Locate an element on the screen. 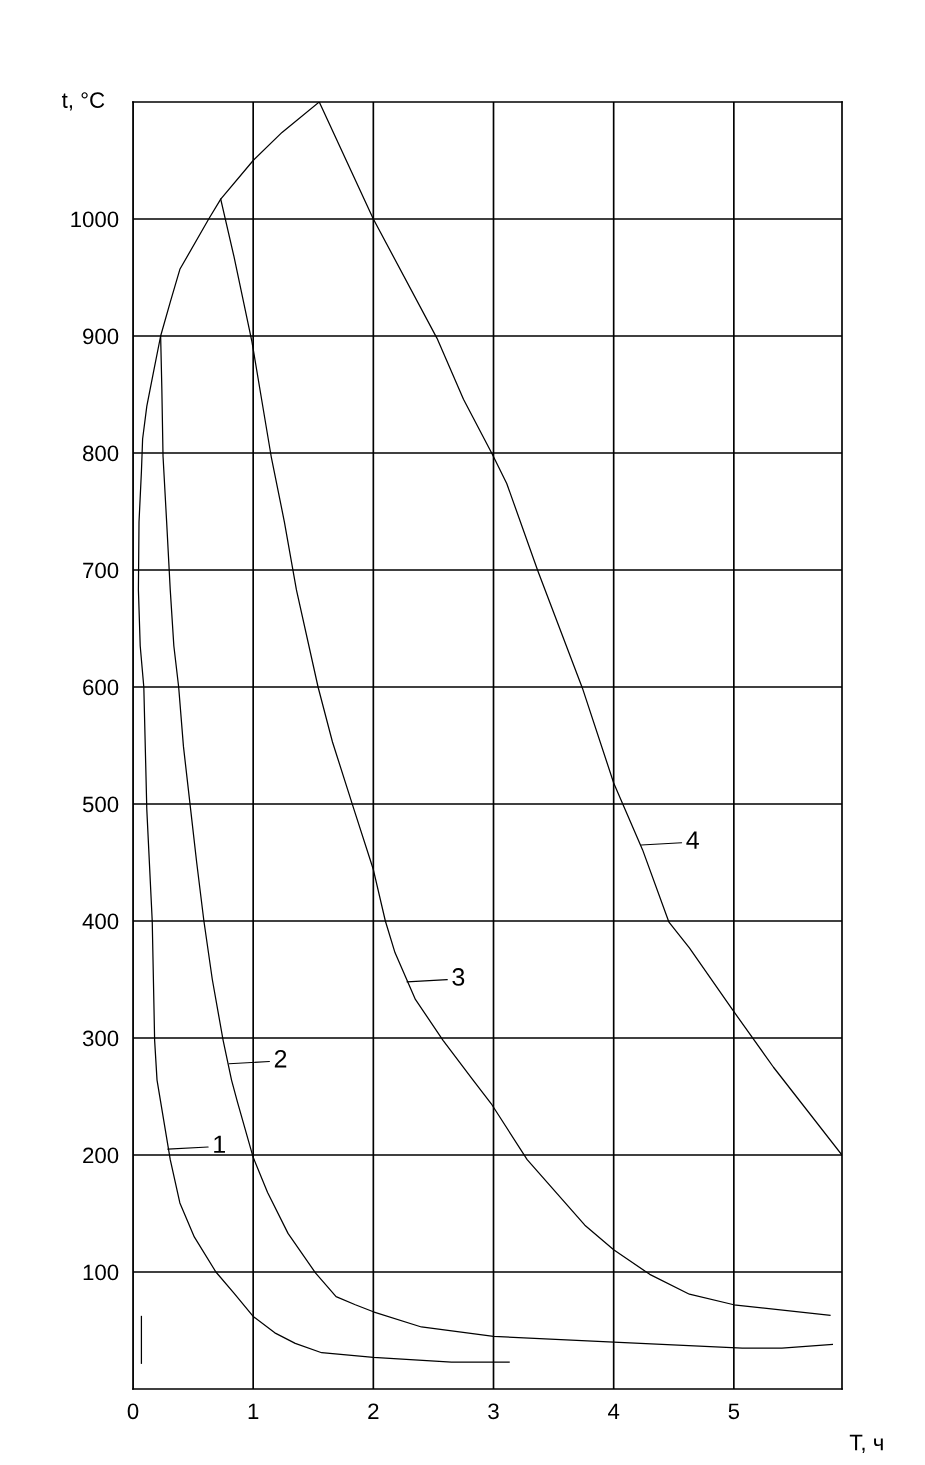 The height and width of the screenshot is (1465, 925). x-tick-label: 1 is located at coordinates (253, 1411).